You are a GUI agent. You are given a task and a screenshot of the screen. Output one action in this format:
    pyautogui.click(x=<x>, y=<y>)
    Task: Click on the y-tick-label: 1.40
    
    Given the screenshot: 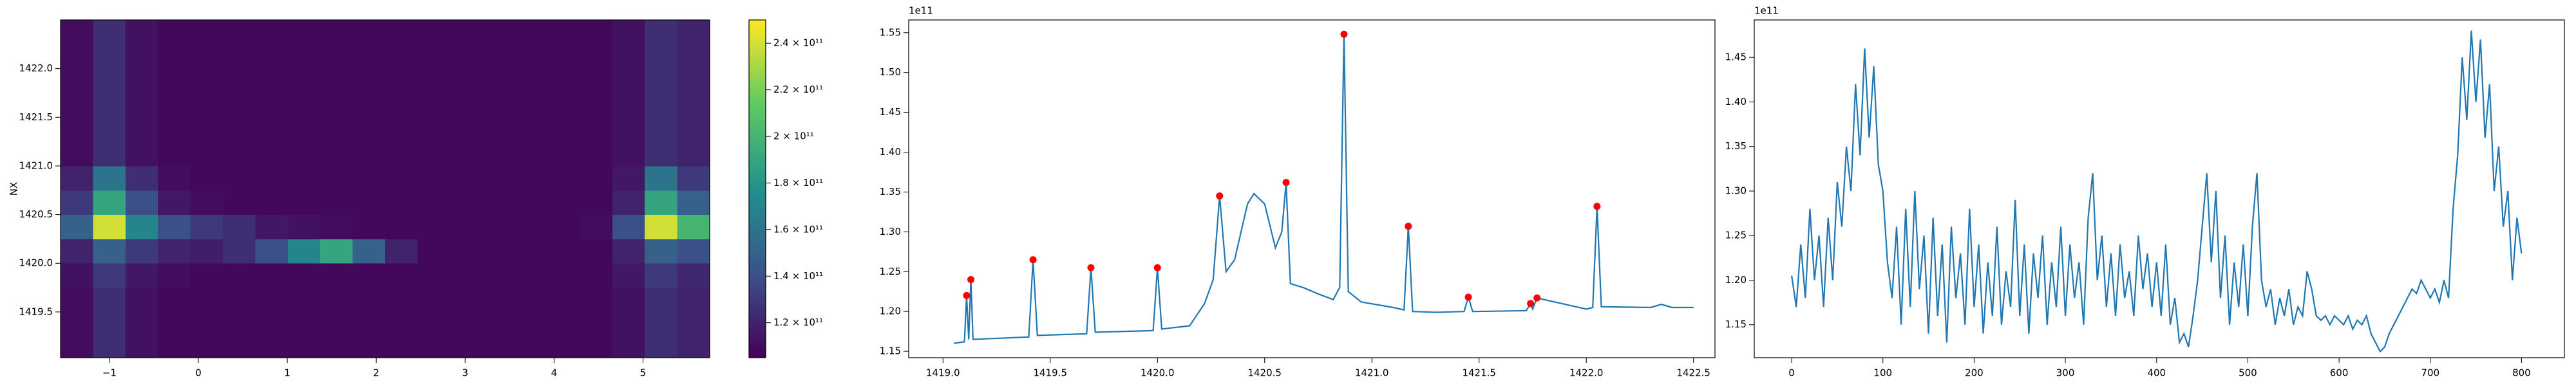 What is the action you would take?
    pyautogui.click(x=890, y=152)
    